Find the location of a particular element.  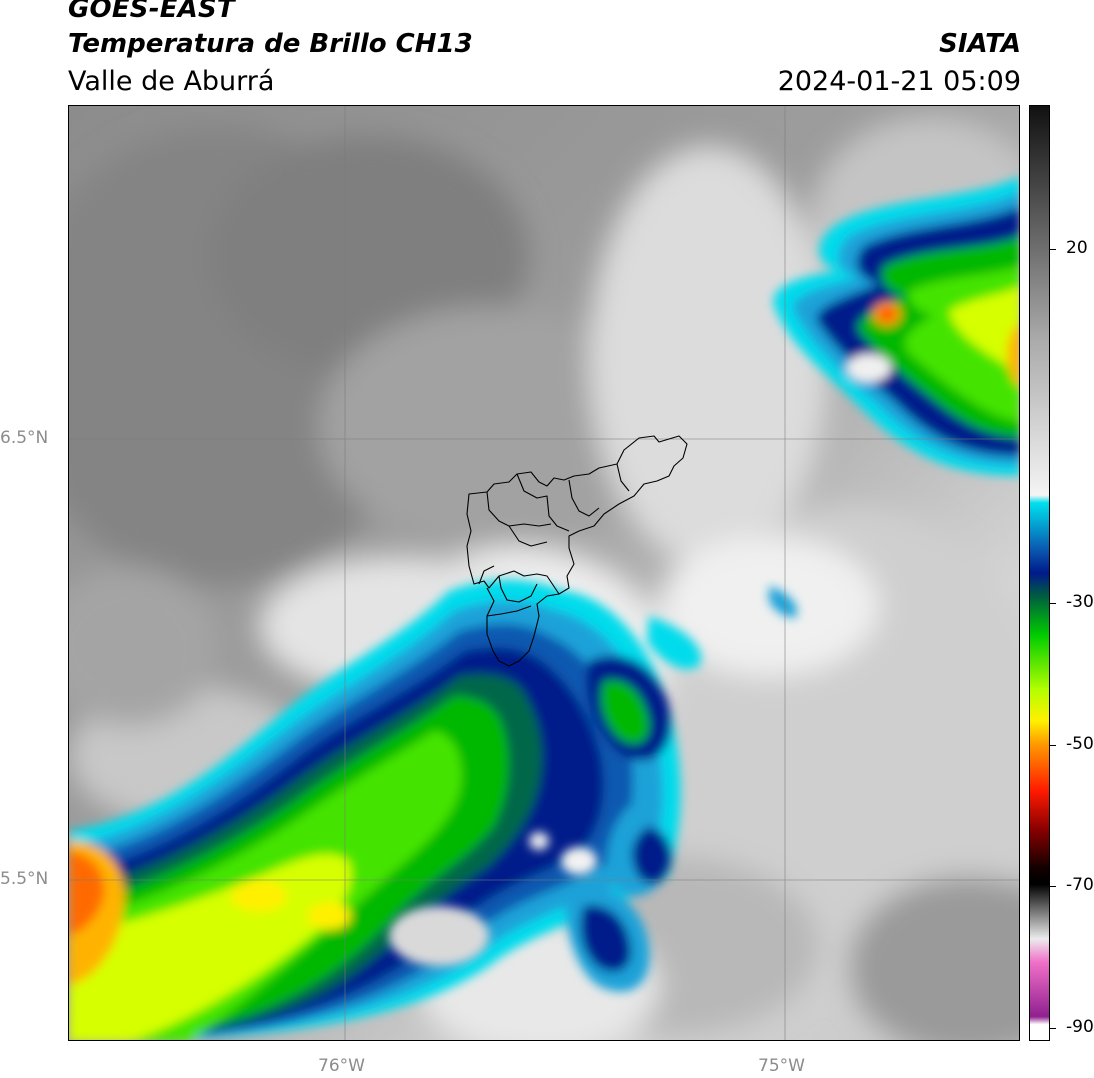

lon-label-76w: 76°W is located at coordinates (341, 1066).